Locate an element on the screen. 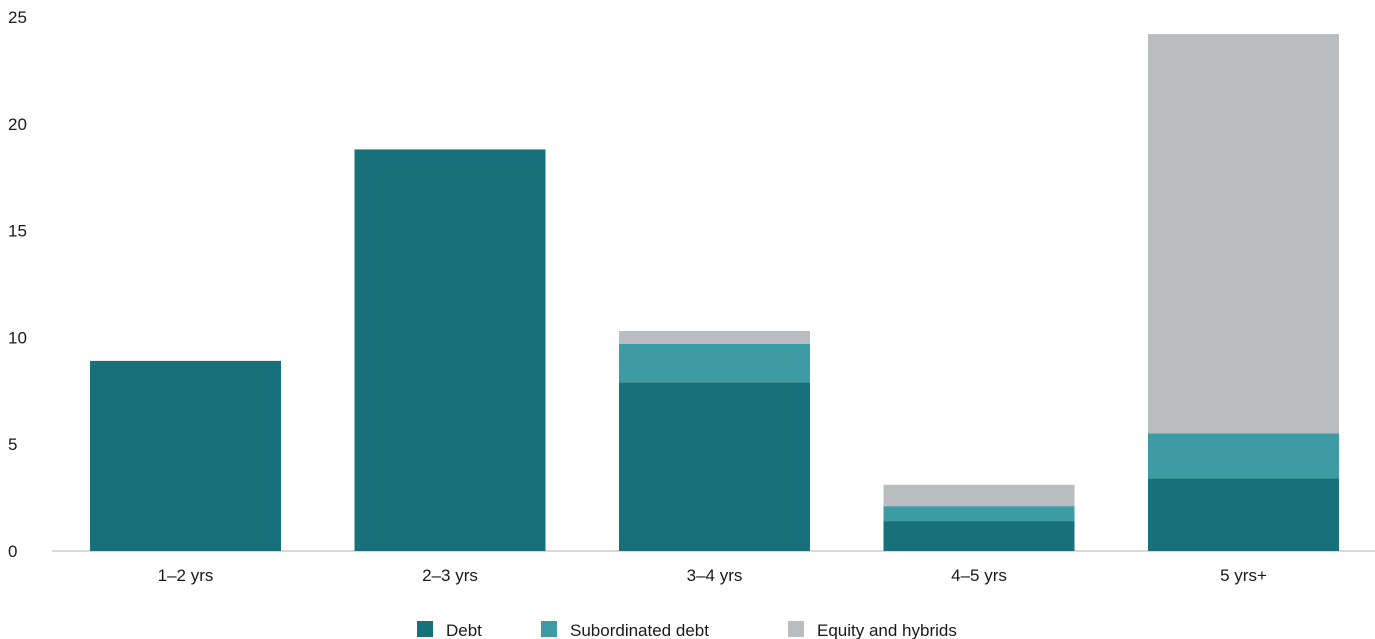 The width and height of the screenshot is (1375, 639). y-tick-label: 0 is located at coordinates (12, 551).